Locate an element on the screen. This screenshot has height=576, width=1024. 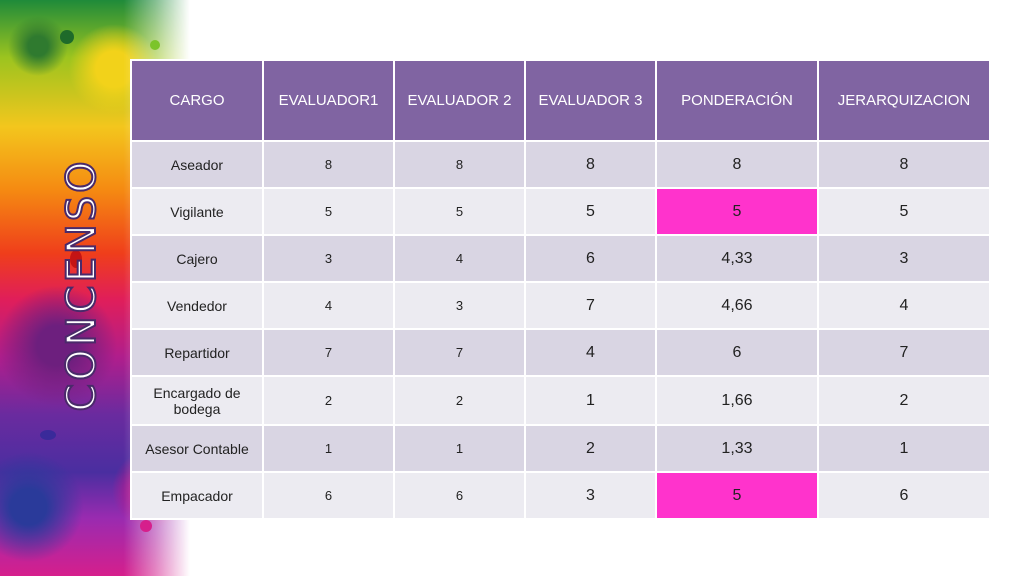
table-row: Vigilante 5 5 5 5 5 is located at coordinates (560, 211).